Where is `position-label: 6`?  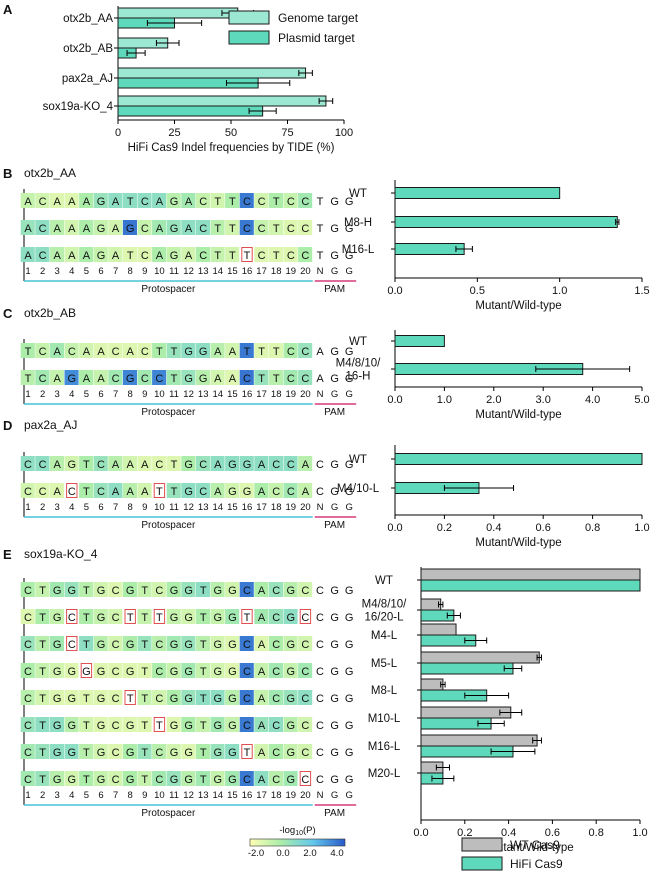
position-label: 6 is located at coordinates (100, 394).